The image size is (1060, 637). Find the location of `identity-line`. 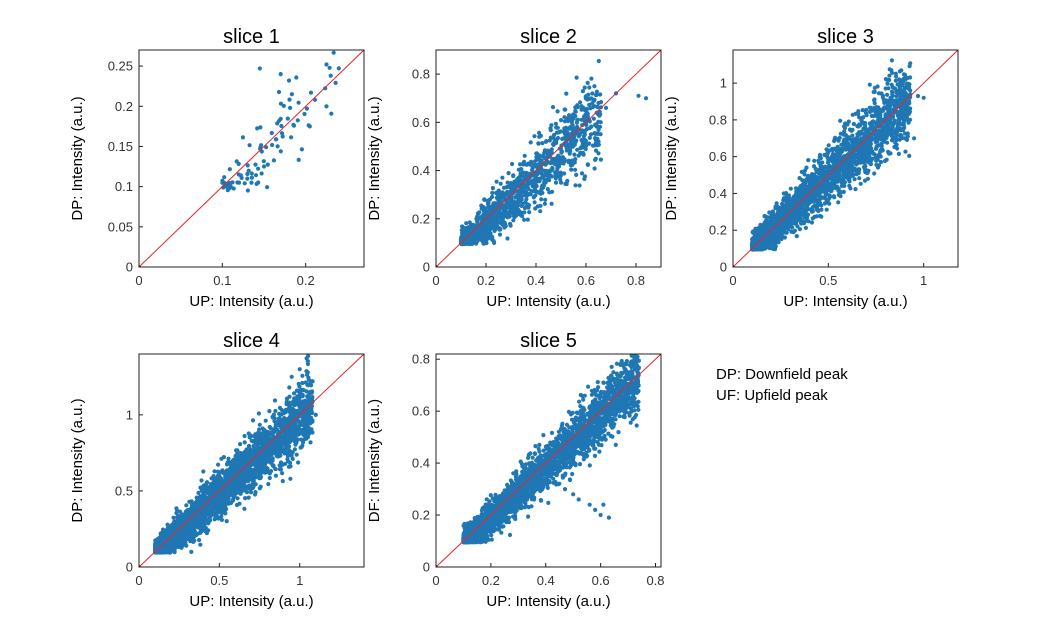

identity-line is located at coordinates (845, 158).